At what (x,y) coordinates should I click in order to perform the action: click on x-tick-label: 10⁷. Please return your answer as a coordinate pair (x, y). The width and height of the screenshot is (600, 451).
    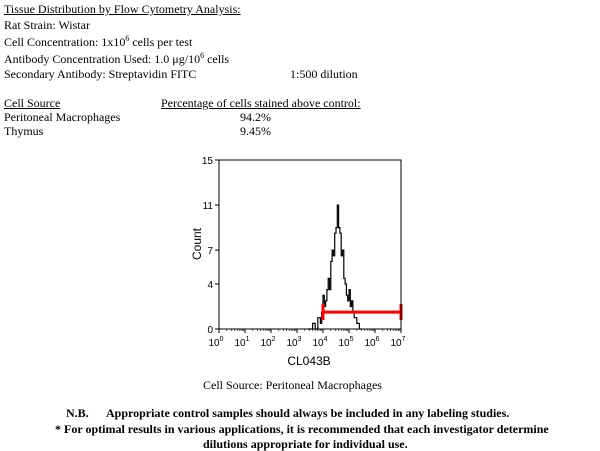
    Looking at the image, I should click on (397, 342).